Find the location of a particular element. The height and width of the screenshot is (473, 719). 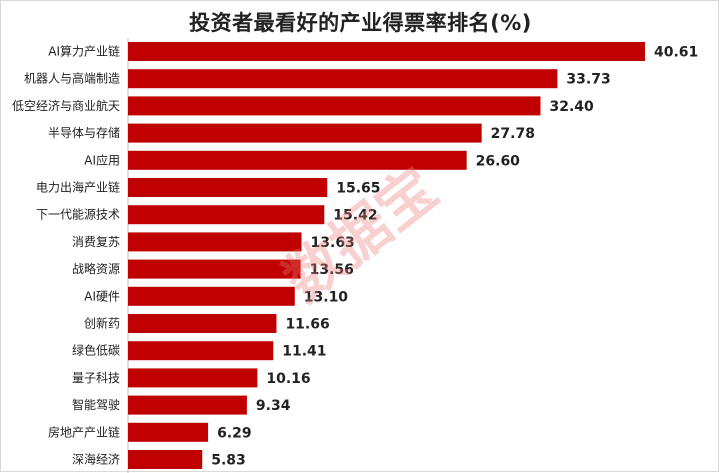

category-label: 电力出海产业链 is located at coordinates (78, 187).